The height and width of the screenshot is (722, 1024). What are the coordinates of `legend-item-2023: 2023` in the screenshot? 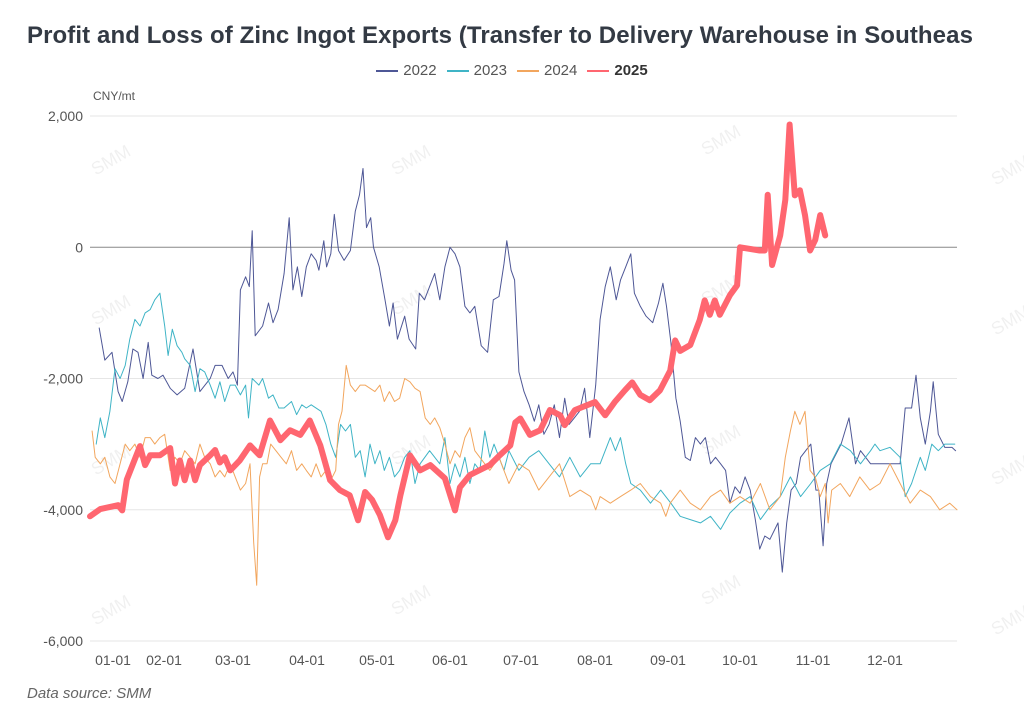 It's located at (476, 70).